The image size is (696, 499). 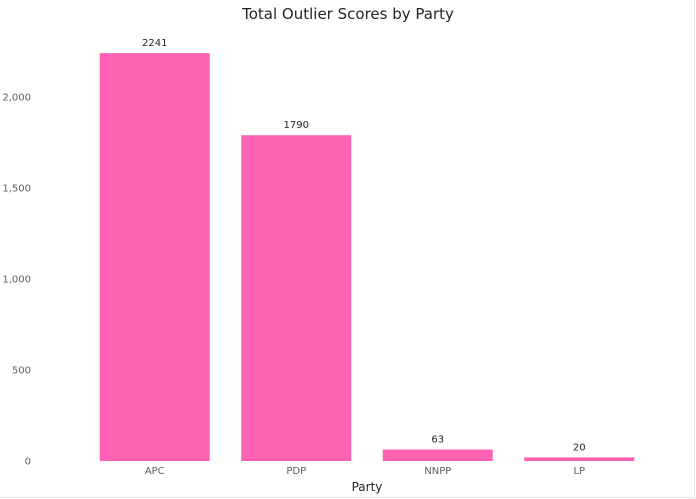 I want to click on chart-title: Total Outlier Scores by Party, so click(x=347, y=14).